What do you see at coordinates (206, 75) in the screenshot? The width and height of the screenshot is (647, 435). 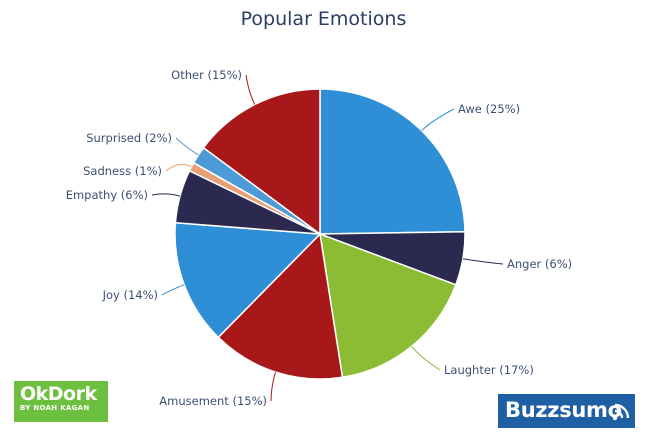 I see `slice-label: Other (15%)` at bounding box center [206, 75].